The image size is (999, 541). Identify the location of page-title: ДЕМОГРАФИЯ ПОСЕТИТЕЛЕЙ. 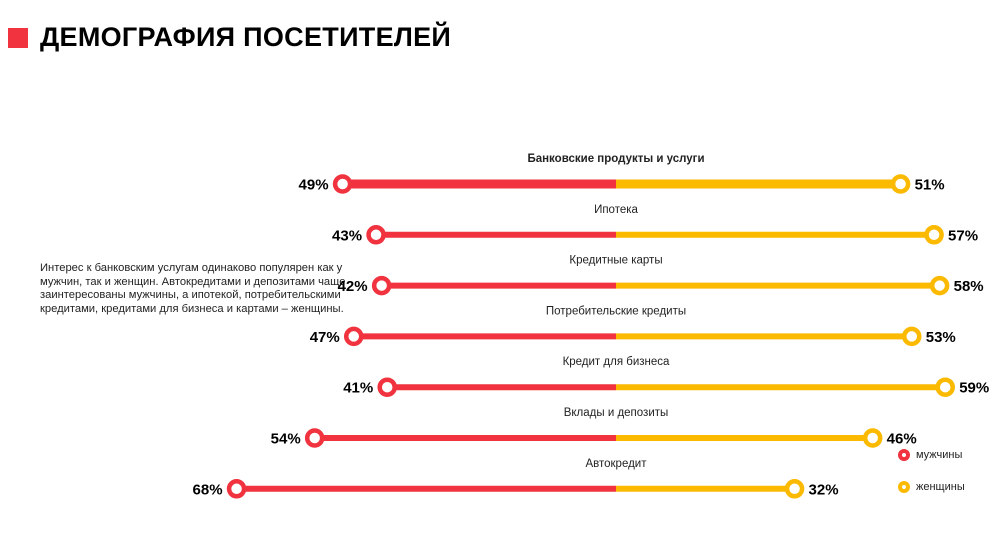
(246, 37).